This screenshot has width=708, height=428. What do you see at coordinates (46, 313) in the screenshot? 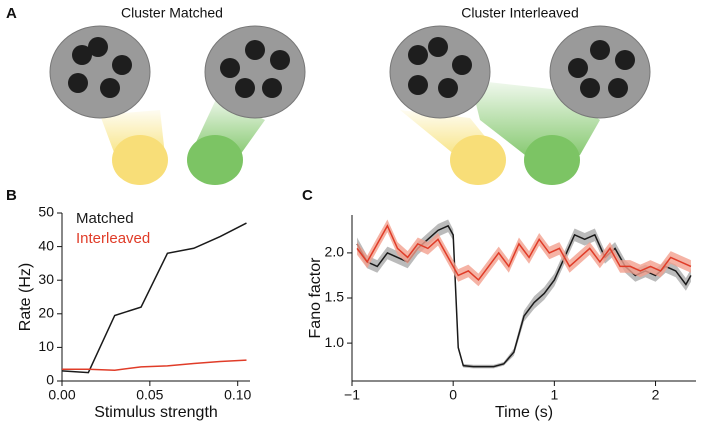
I see `y-tick-label: 20` at bounding box center [46, 313].